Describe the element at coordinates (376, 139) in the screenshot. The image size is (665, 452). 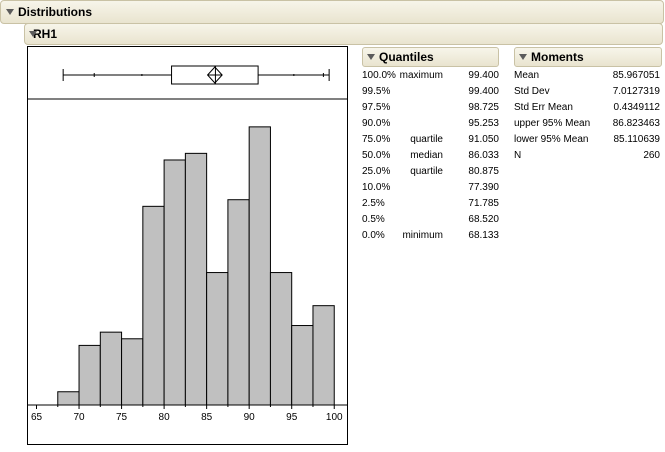
I see `quantile-percent: 75.0%` at that location.